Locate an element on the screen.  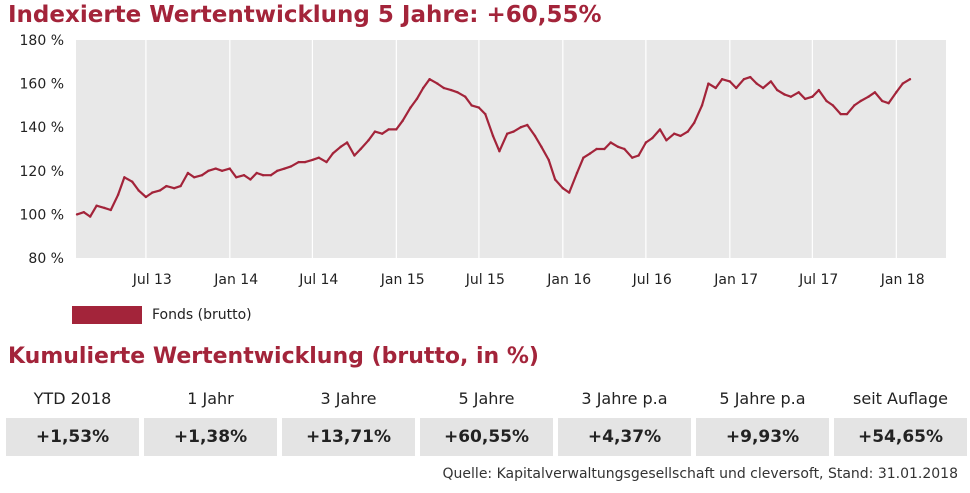
header-ytd-2018: YTD 2018 is located at coordinates (72, 398).